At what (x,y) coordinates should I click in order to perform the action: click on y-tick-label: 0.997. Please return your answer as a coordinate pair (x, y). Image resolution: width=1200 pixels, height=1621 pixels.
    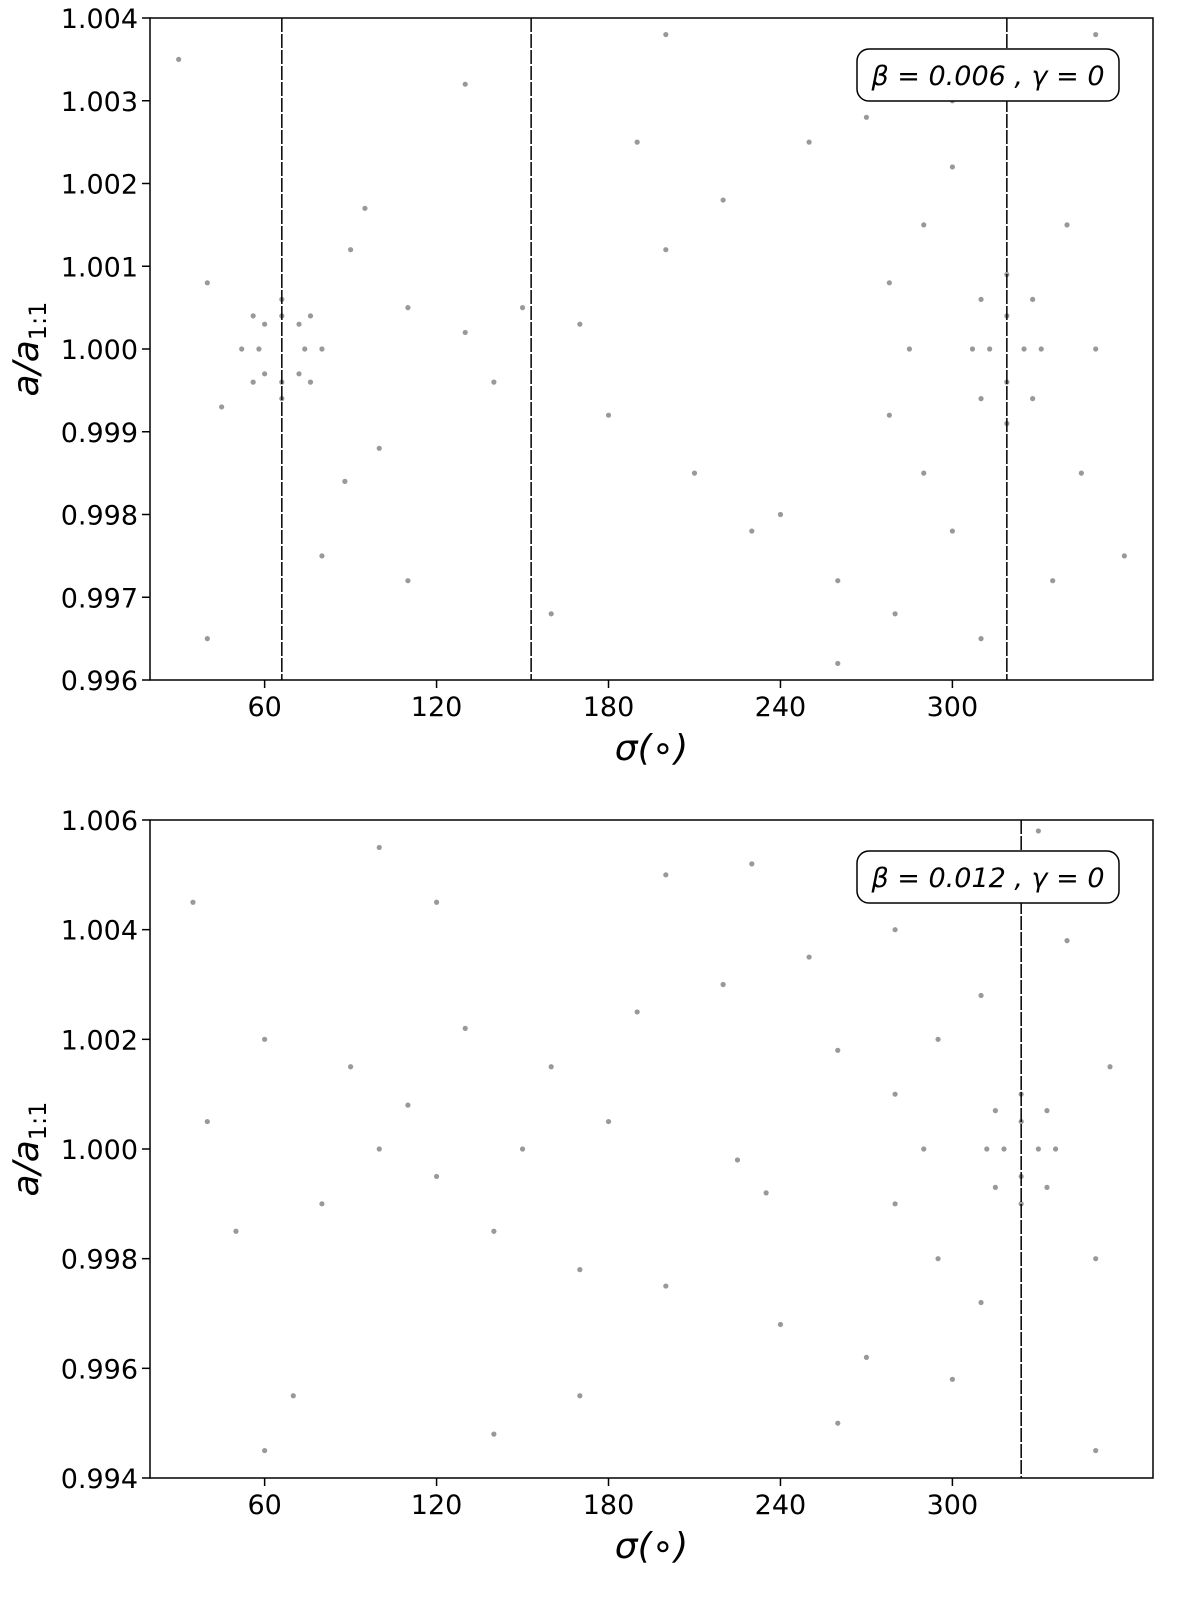
    Looking at the image, I should click on (99, 598).